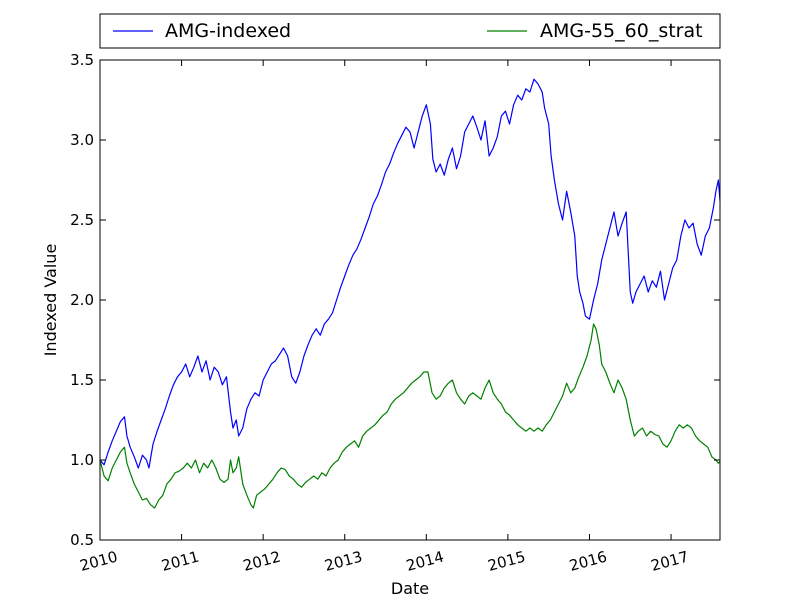  I want to click on x-axis-label: Date, so click(410, 588).